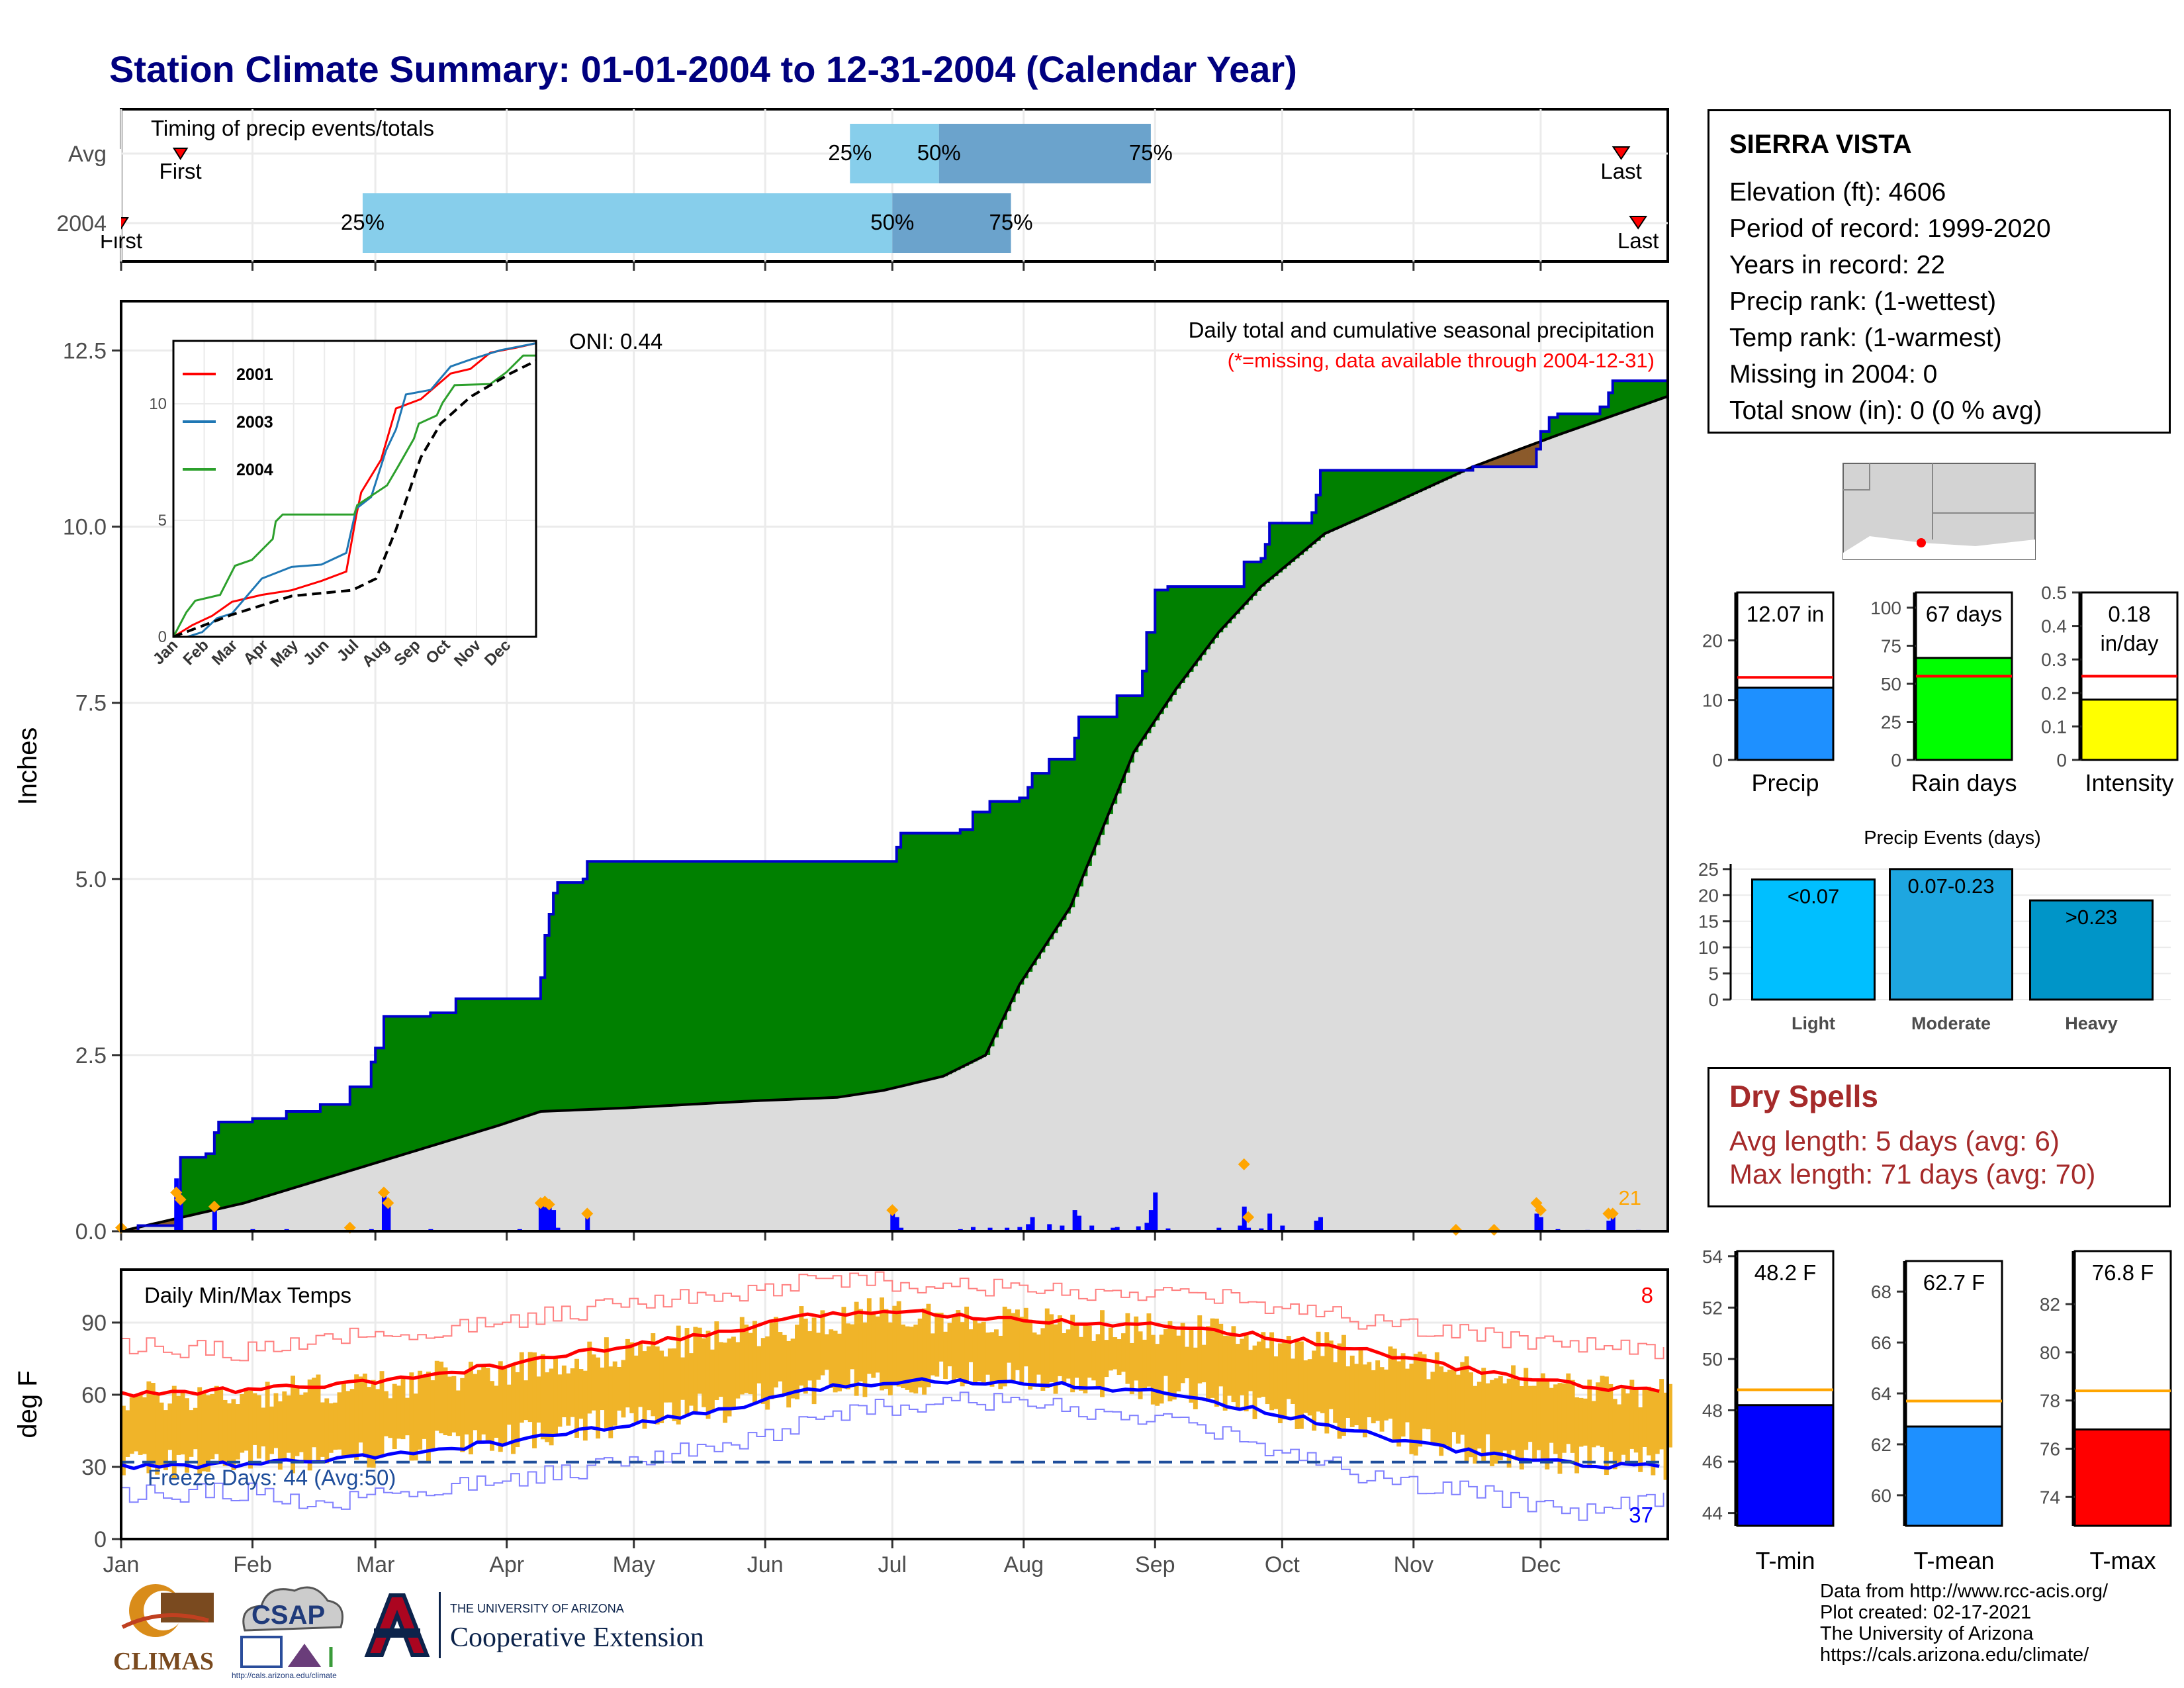  Describe the element at coordinates (1940, 511) in the screenshot. I see `locator-map` at that location.